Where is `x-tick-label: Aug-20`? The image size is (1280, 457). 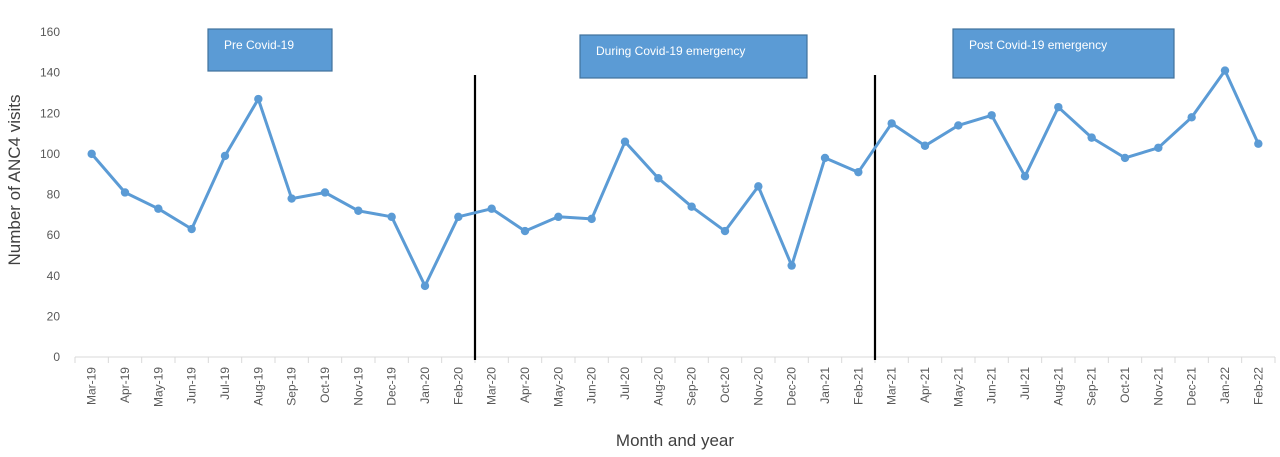 x-tick-label: Aug-20 is located at coordinates (658, 386).